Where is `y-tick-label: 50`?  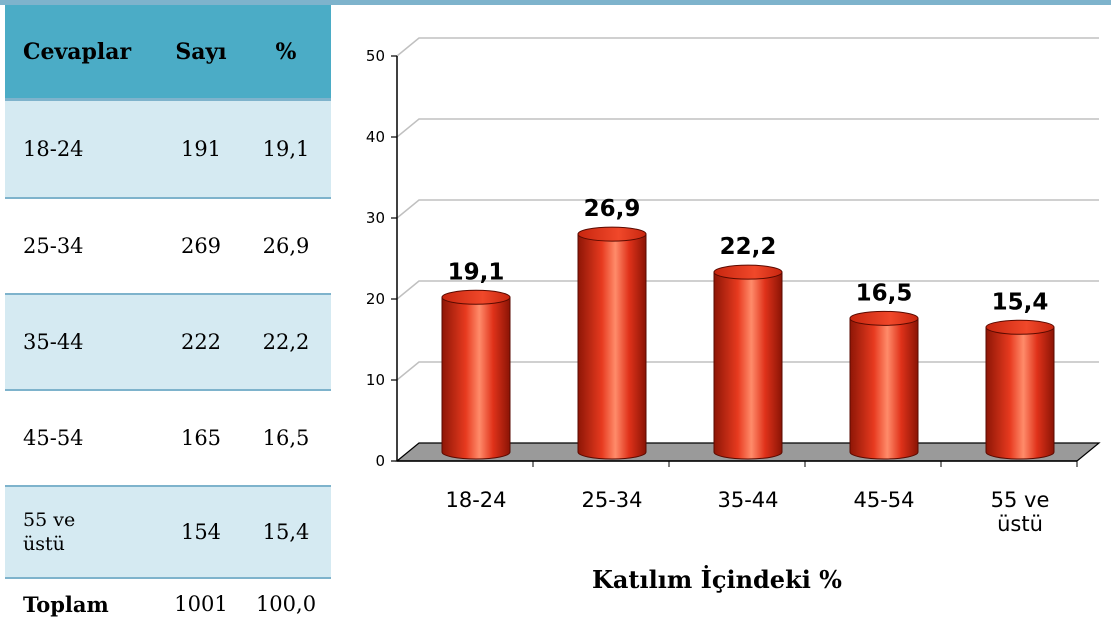 y-tick-label: 50 is located at coordinates (375, 56).